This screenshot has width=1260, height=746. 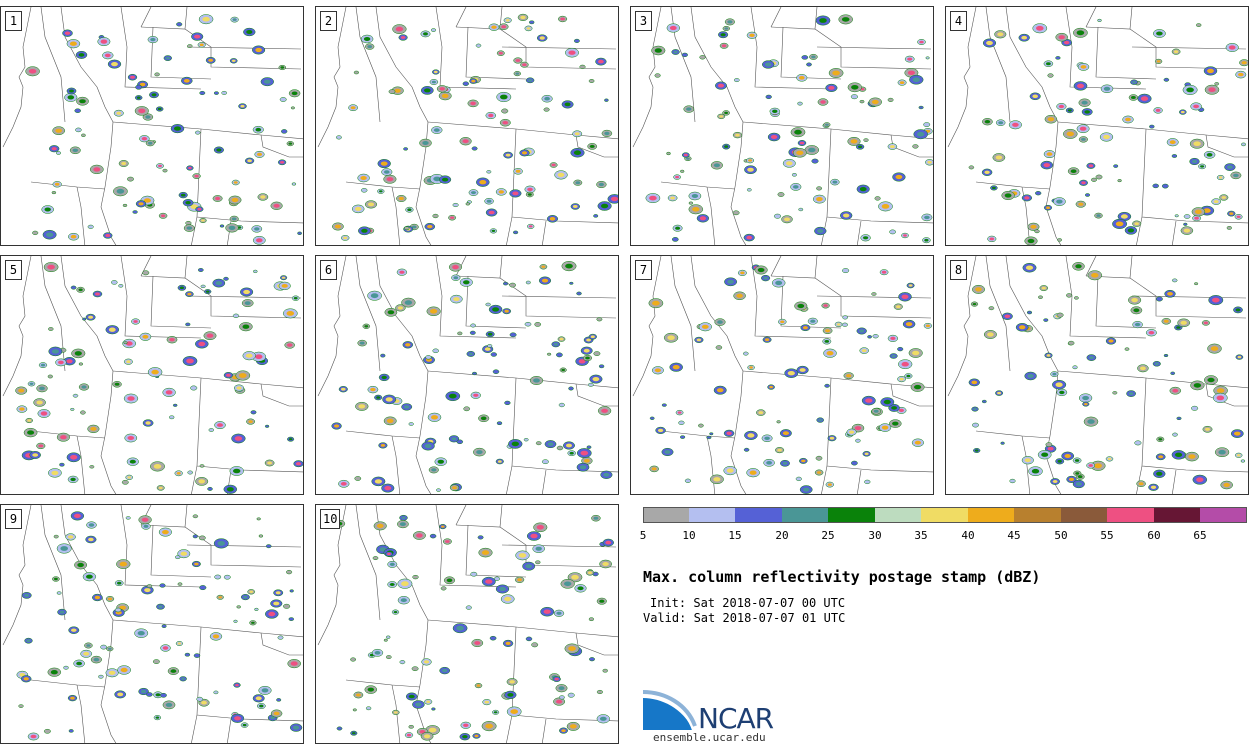 I want to click on colorbar-tick: 50, so click(x=1061, y=535).